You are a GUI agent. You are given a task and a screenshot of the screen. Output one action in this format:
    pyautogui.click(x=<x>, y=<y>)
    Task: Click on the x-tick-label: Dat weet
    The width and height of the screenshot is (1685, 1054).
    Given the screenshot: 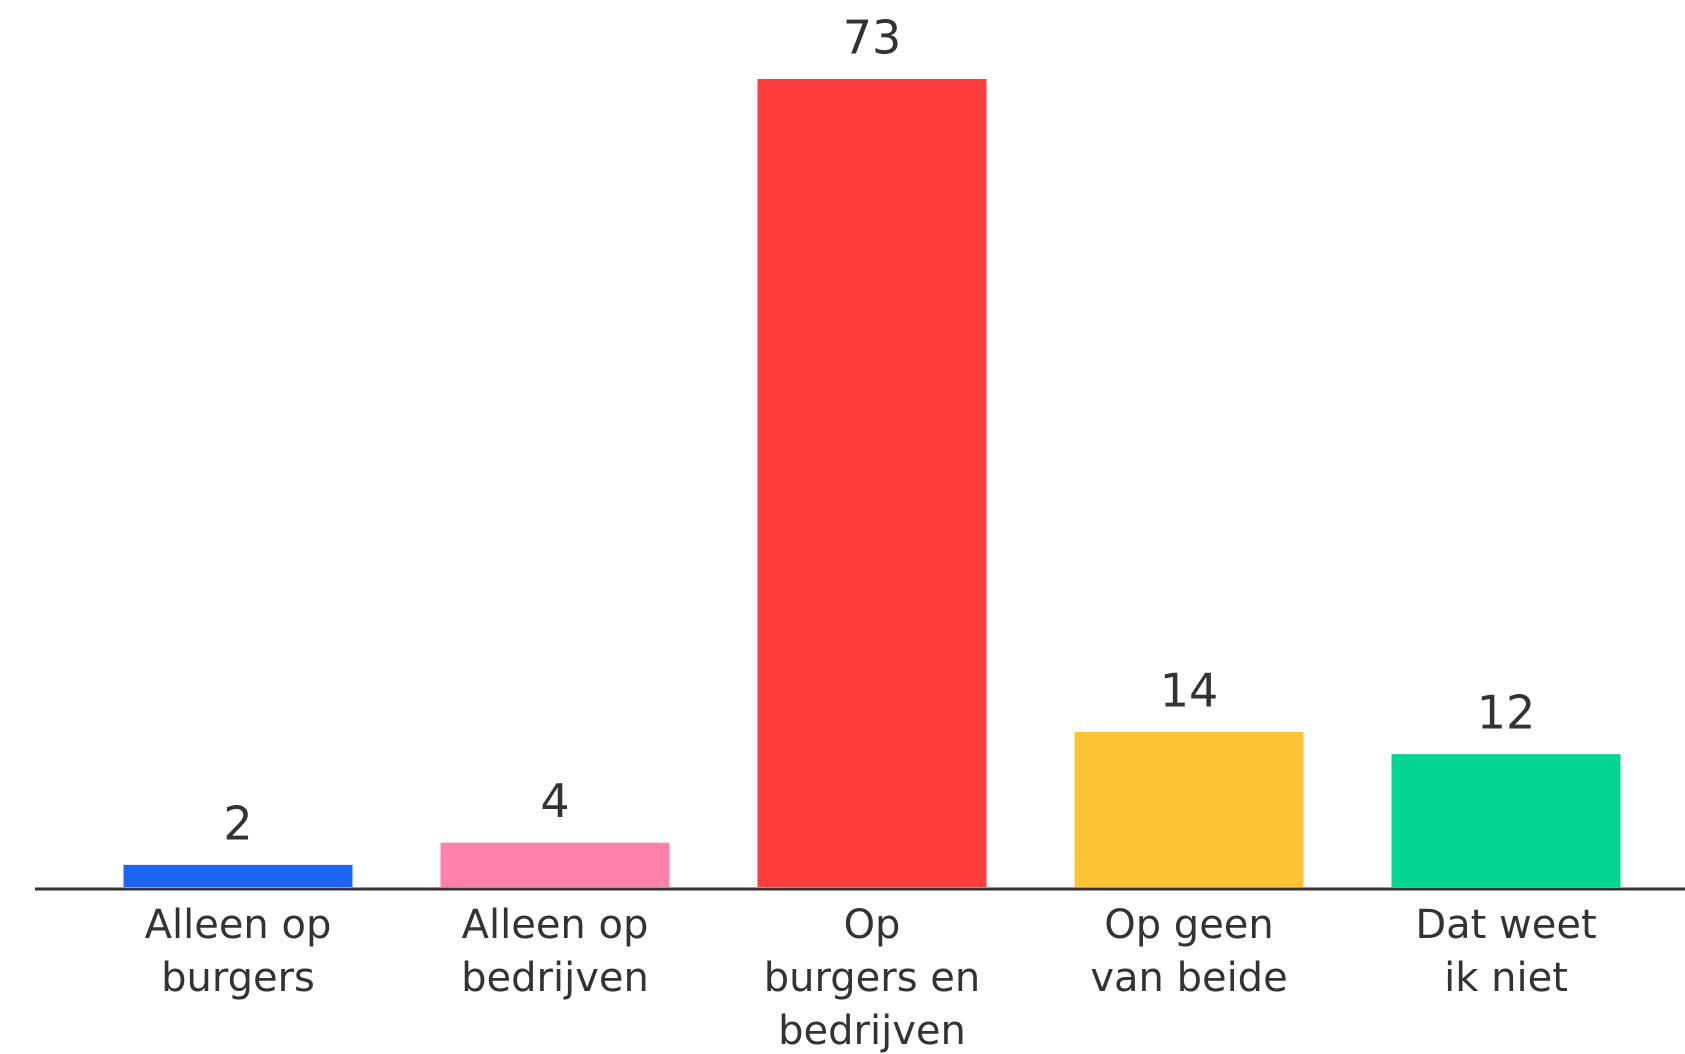 What is the action you would take?
    pyautogui.click(x=1505, y=925)
    